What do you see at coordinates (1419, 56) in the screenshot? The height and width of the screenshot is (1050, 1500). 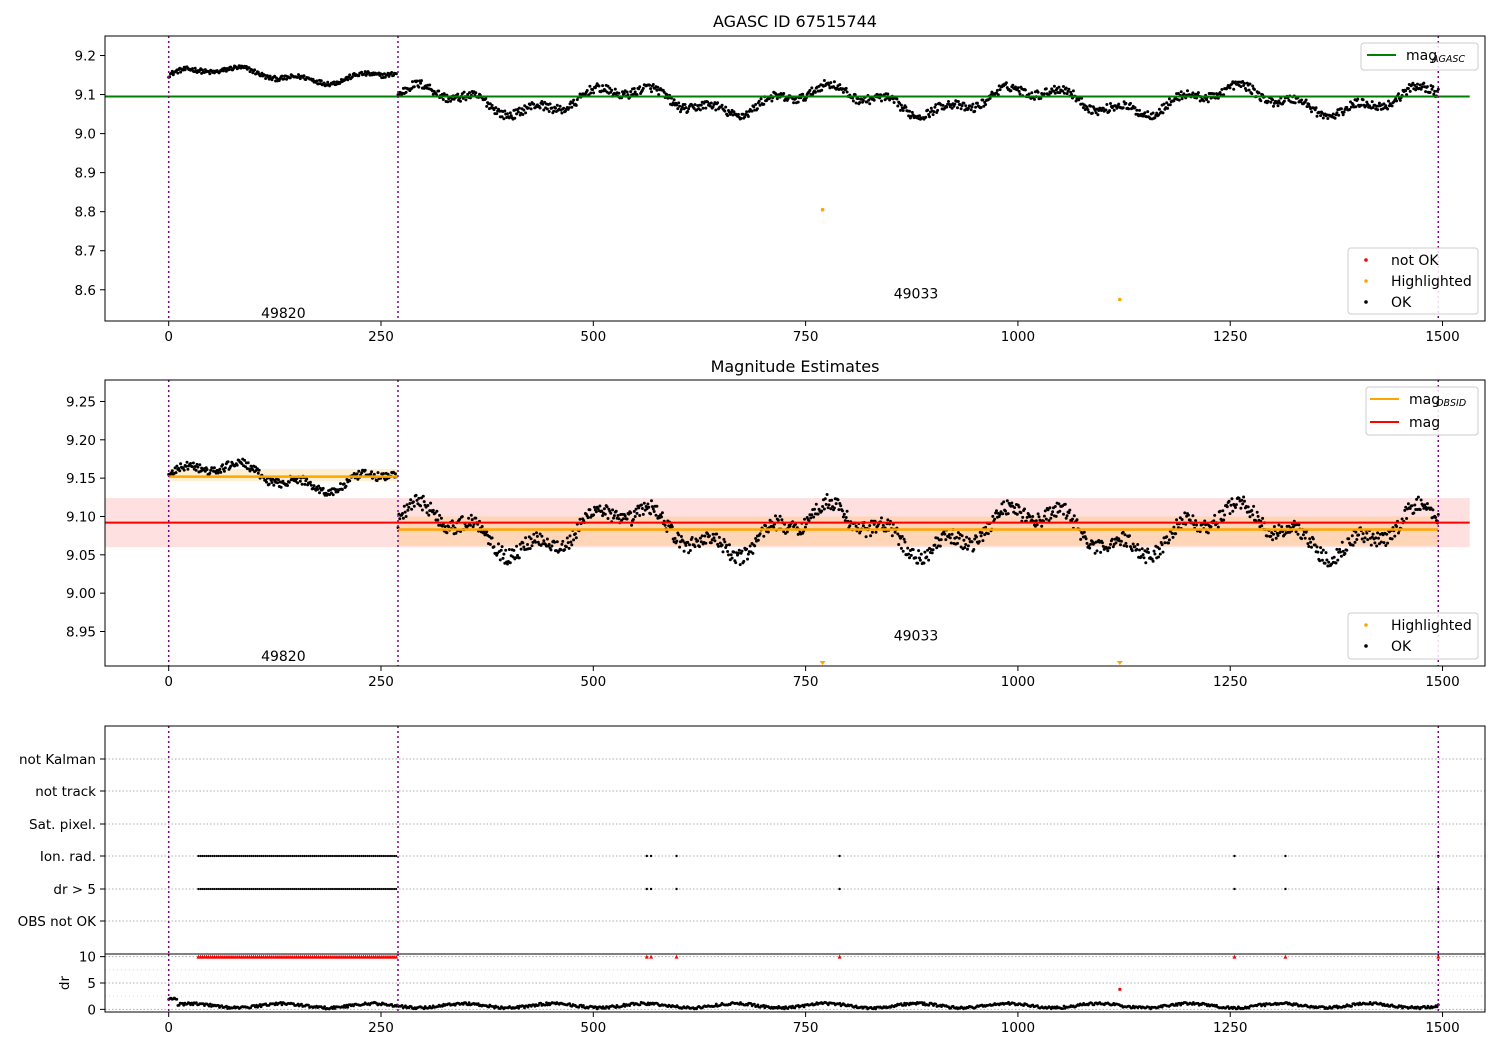 I see `legend-box` at bounding box center [1419, 56].